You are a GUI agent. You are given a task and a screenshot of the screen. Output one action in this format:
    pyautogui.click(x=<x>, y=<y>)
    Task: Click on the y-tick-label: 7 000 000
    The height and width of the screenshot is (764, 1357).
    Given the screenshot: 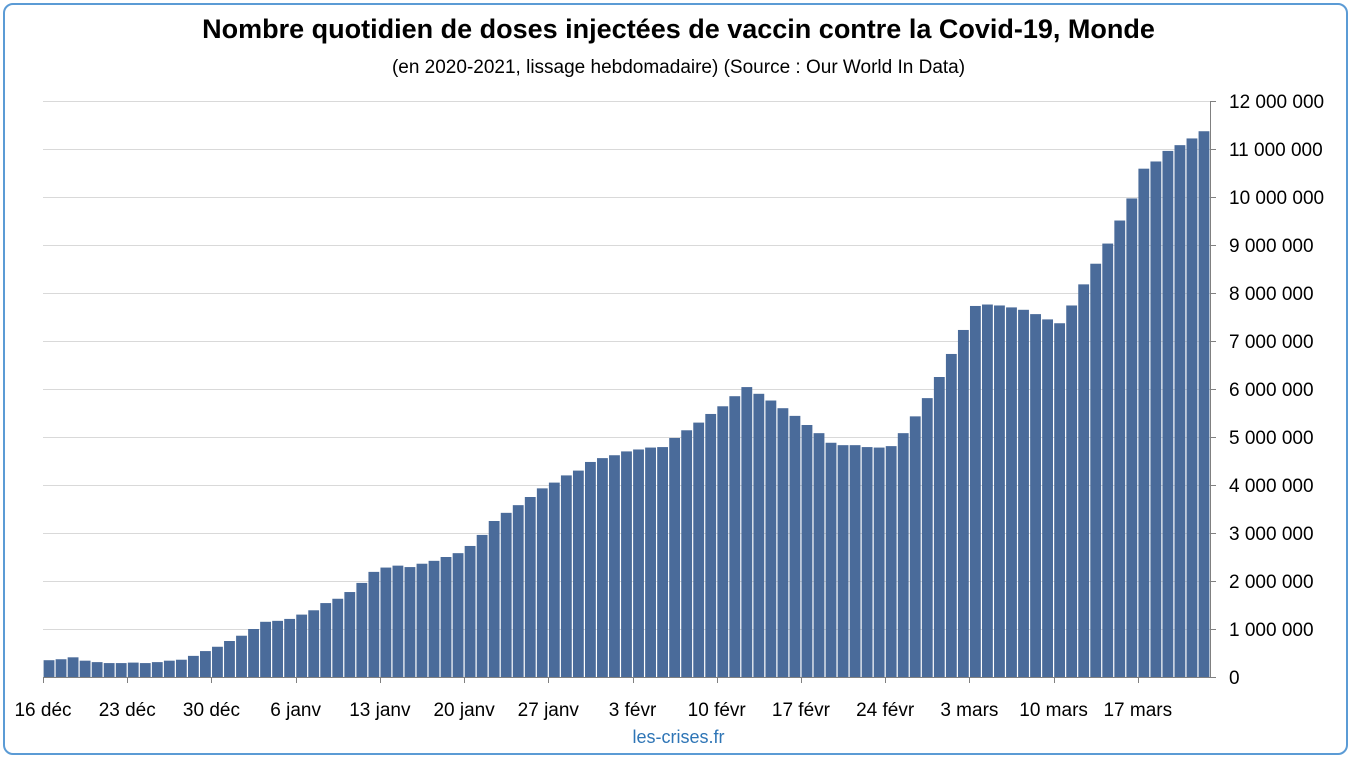 What is the action you would take?
    pyautogui.click(x=1271, y=342)
    